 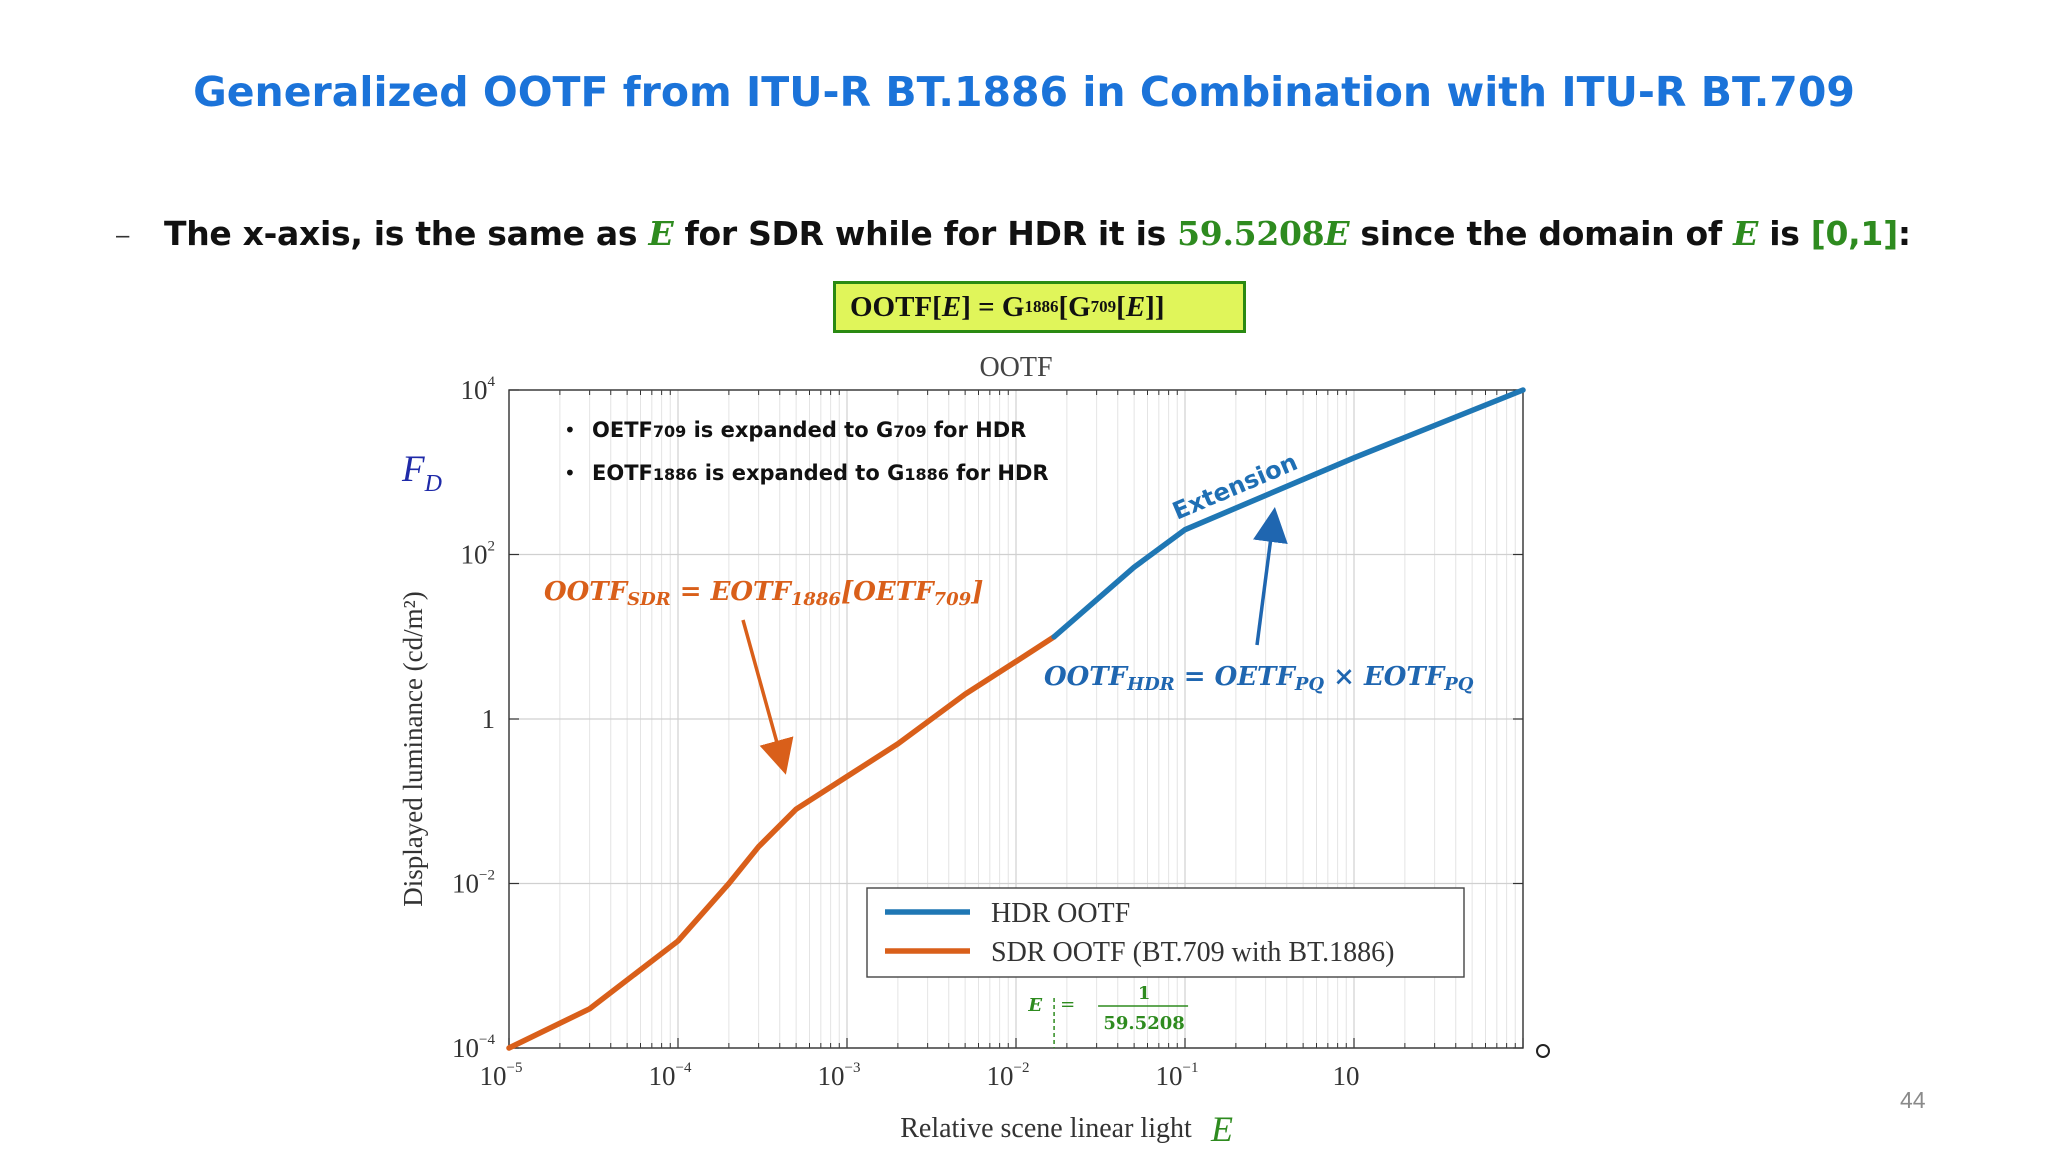 I want to click on x-tick-label: 10, so click(x=1346, y=1076).